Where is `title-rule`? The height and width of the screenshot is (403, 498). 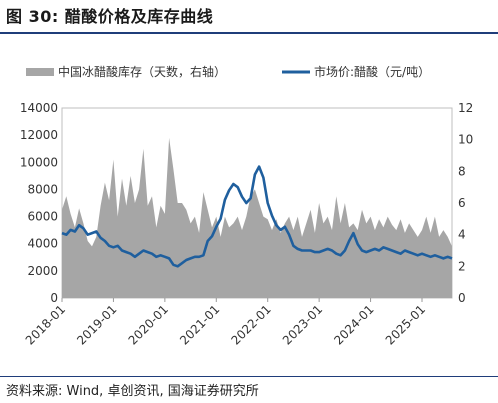 title-rule is located at coordinates (249, 33).